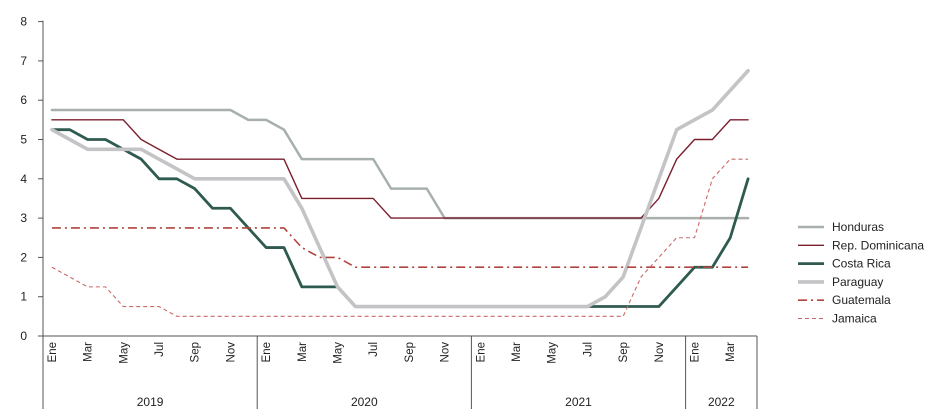 The height and width of the screenshot is (409, 946). What do you see at coordinates (23, 257) in the screenshot?
I see `y-tick-label: 2` at bounding box center [23, 257].